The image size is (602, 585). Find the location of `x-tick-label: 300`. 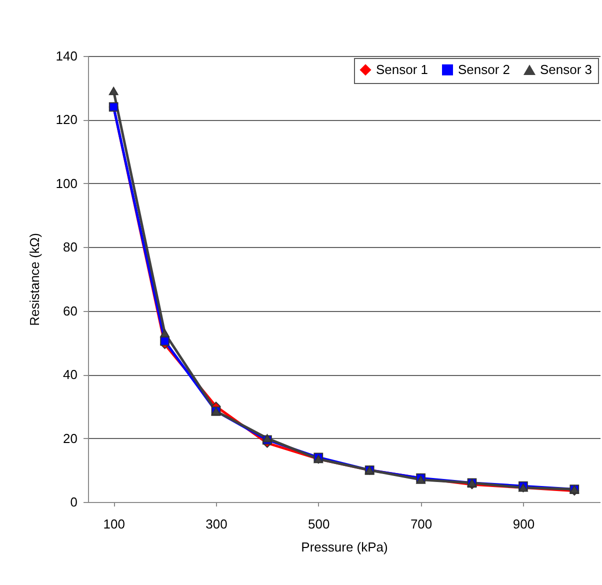

x-tick-label: 300 is located at coordinates (217, 524).